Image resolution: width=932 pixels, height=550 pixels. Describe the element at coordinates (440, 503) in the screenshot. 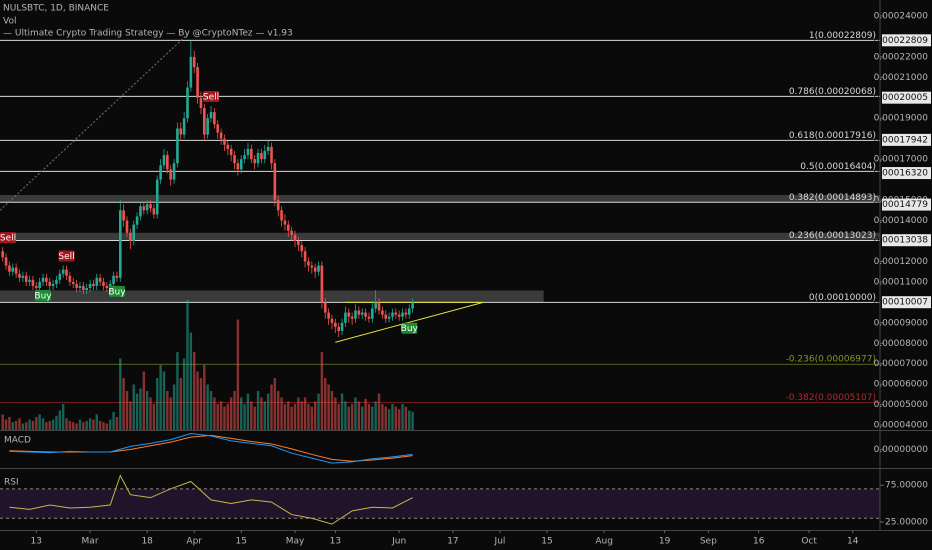

I see `rsi-band` at that location.